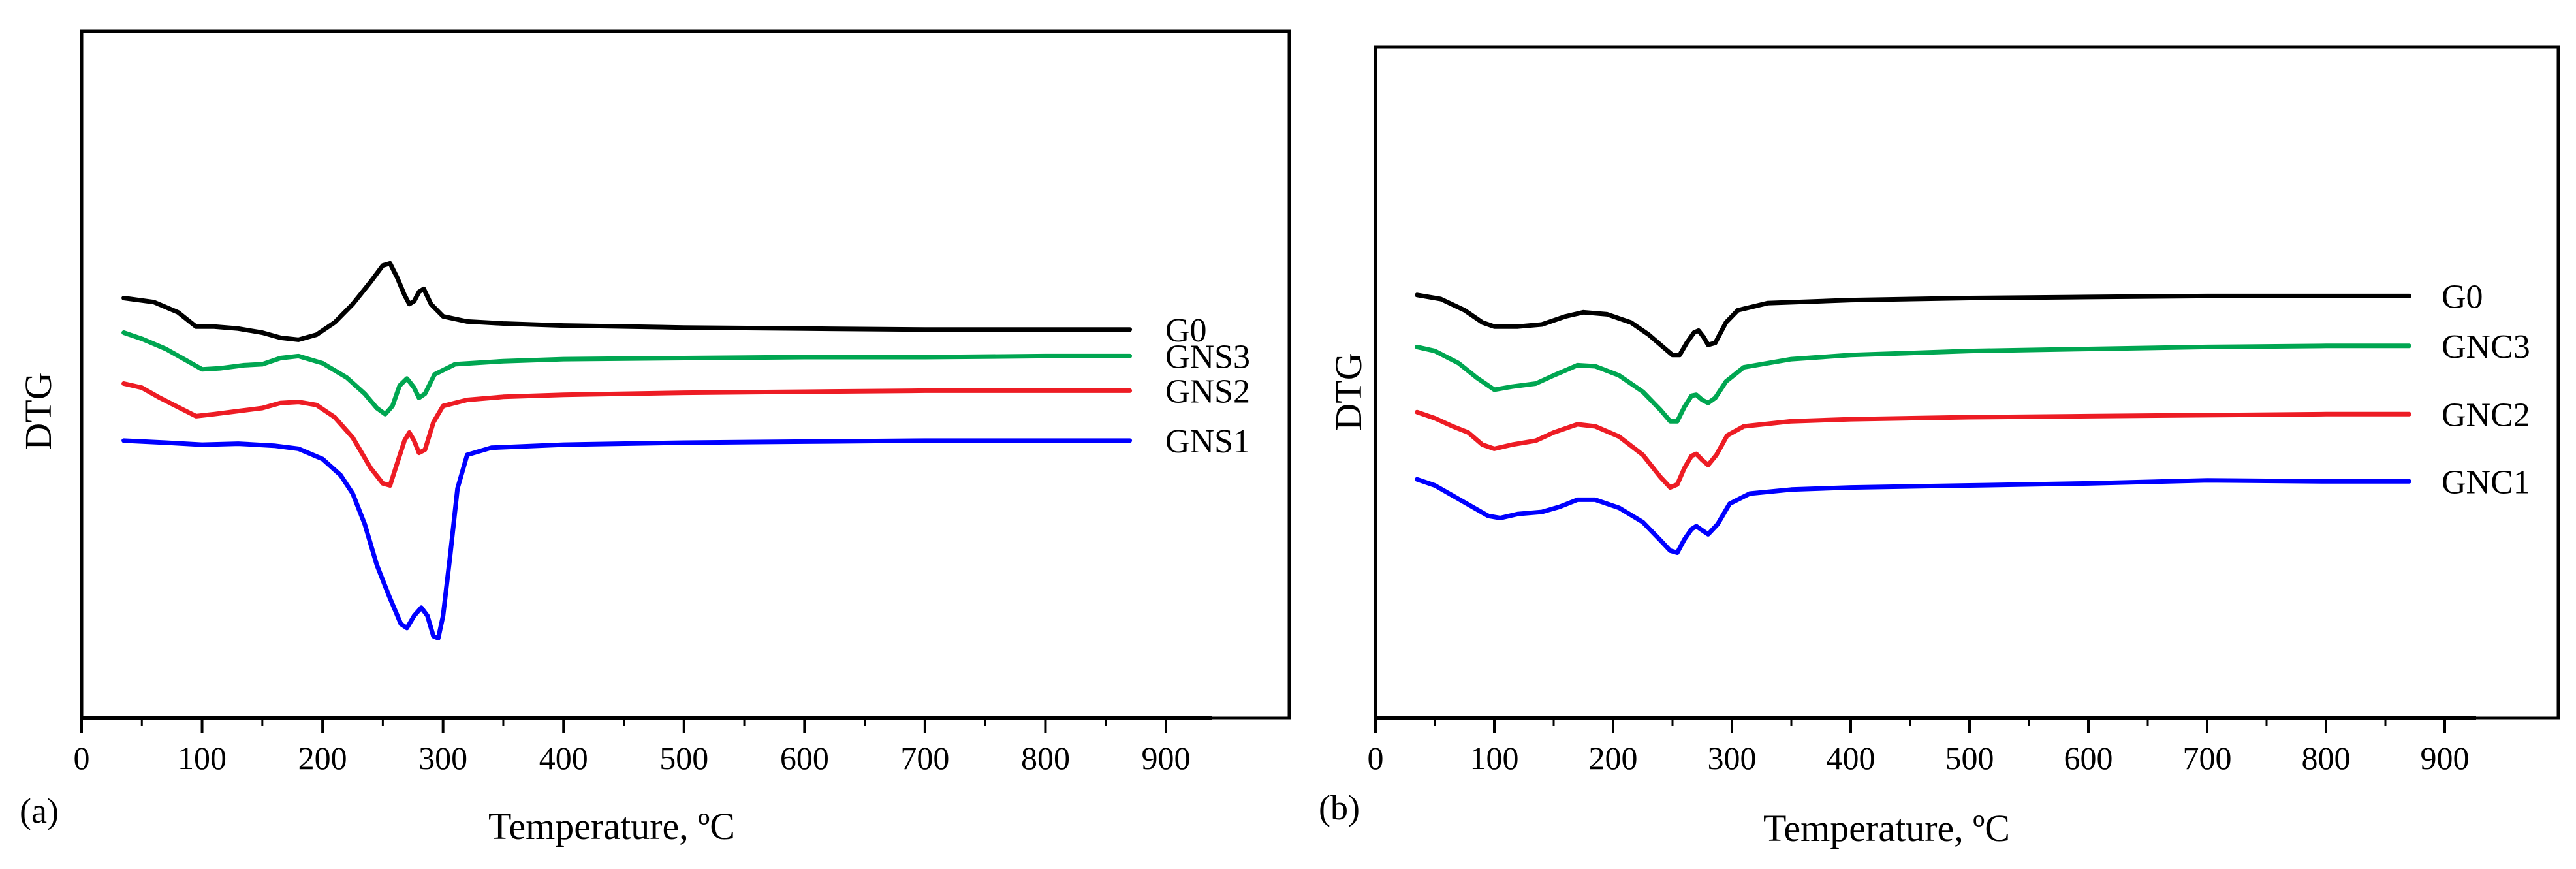 The width and height of the screenshot is (2576, 869). I want to click on series-label-gns2: GNS2, so click(1207, 391).